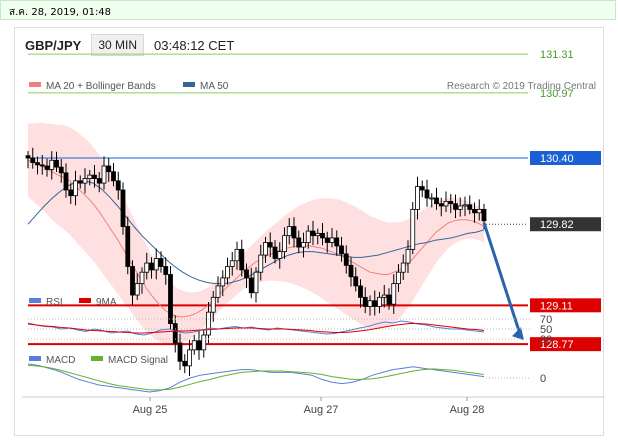 This screenshot has width=618, height=444. Describe the element at coordinates (557, 159) in the screenshot. I see `resistance-label: 130.40` at that location.